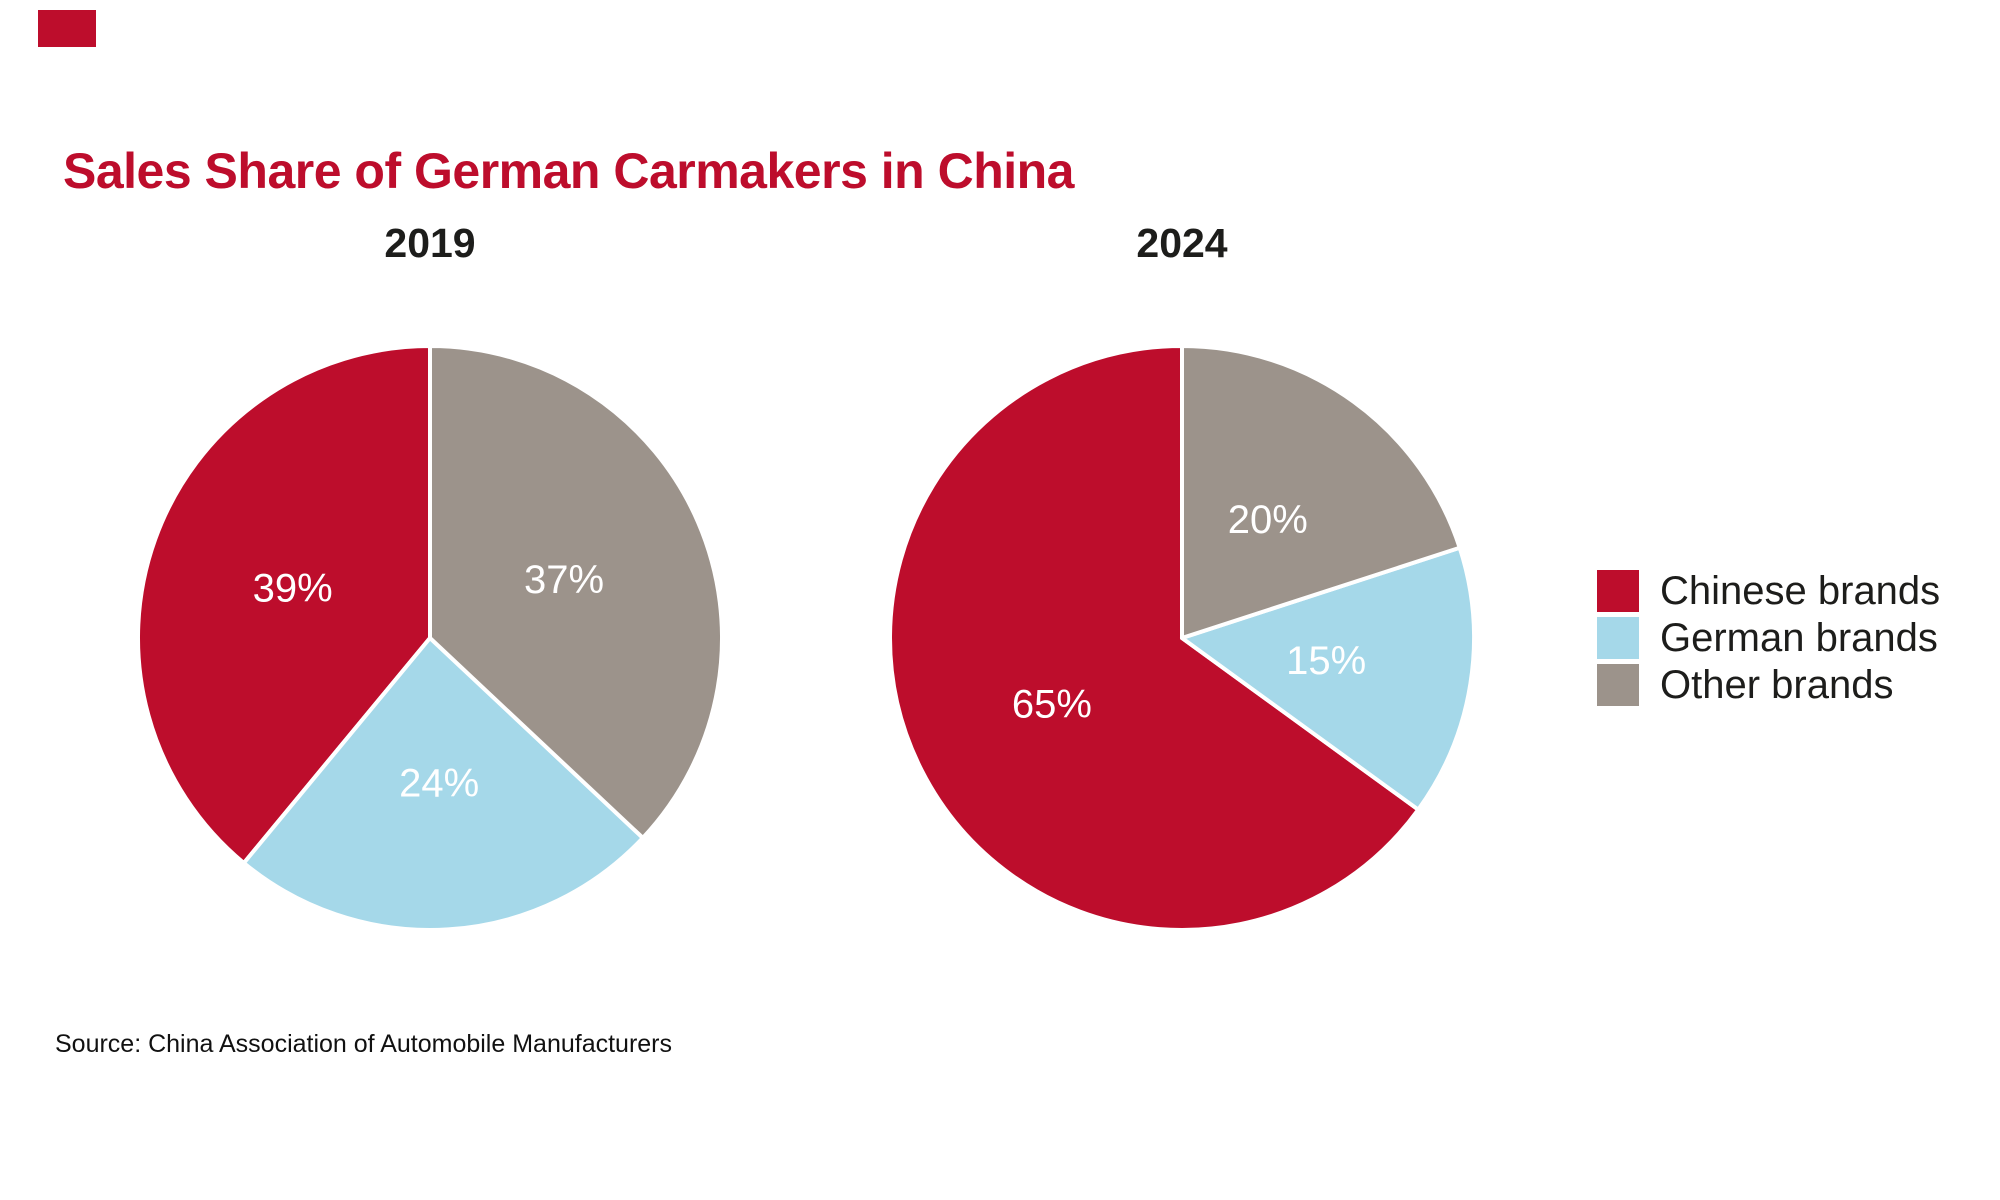 This screenshot has width=2000, height=1200. What do you see at coordinates (1268, 520) in the screenshot?
I see `pie-label-2024-other-brands: 20%` at bounding box center [1268, 520].